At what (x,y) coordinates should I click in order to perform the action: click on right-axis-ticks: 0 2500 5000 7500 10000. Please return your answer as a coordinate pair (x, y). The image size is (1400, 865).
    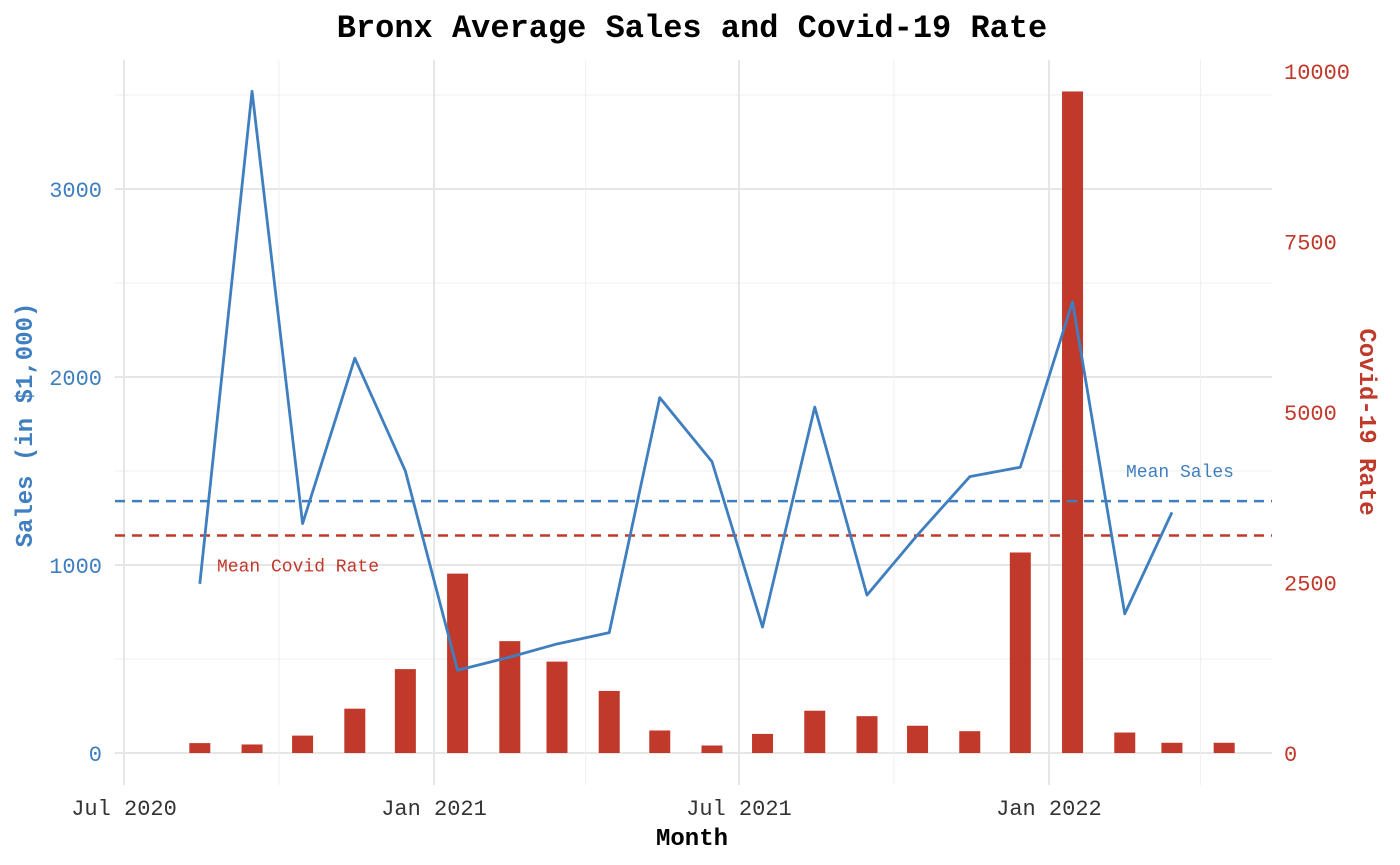
    Looking at the image, I should click on (1317, 414).